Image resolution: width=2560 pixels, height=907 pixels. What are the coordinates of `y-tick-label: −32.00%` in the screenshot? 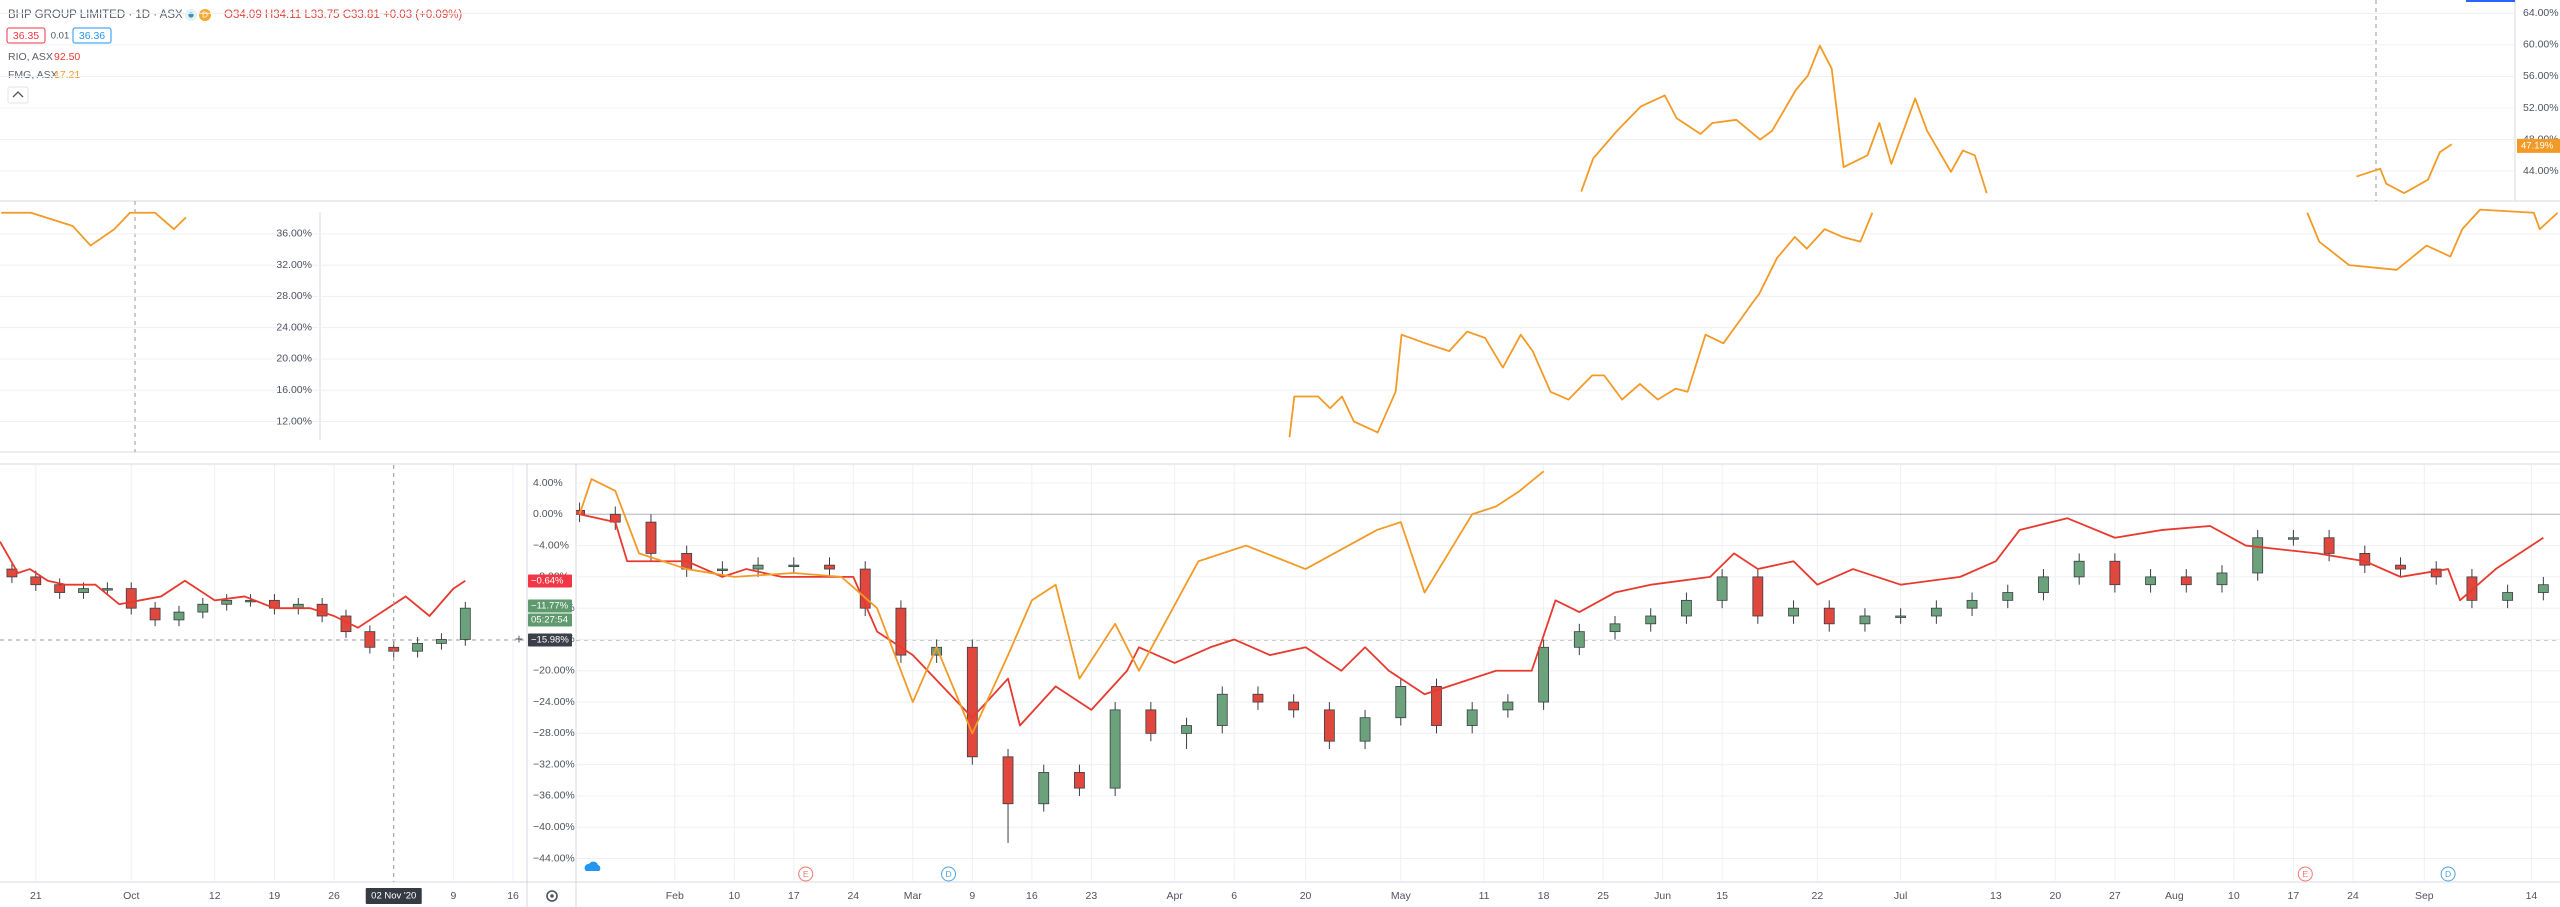 It's located at (554, 764).